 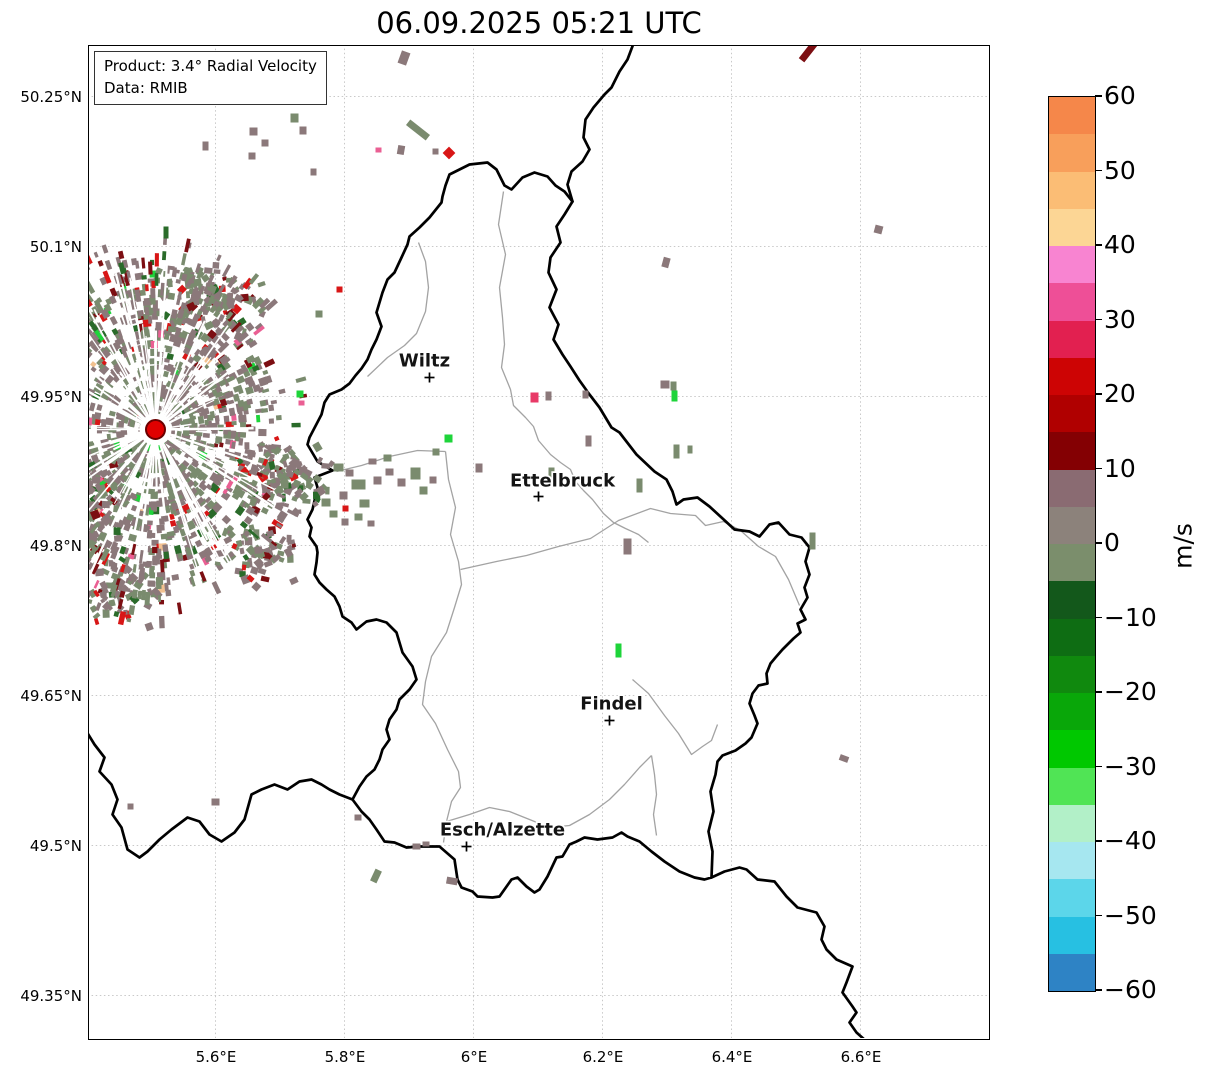 What do you see at coordinates (212, 431) in the screenshot?
I see `radar-clutter-blob` at bounding box center [212, 431].